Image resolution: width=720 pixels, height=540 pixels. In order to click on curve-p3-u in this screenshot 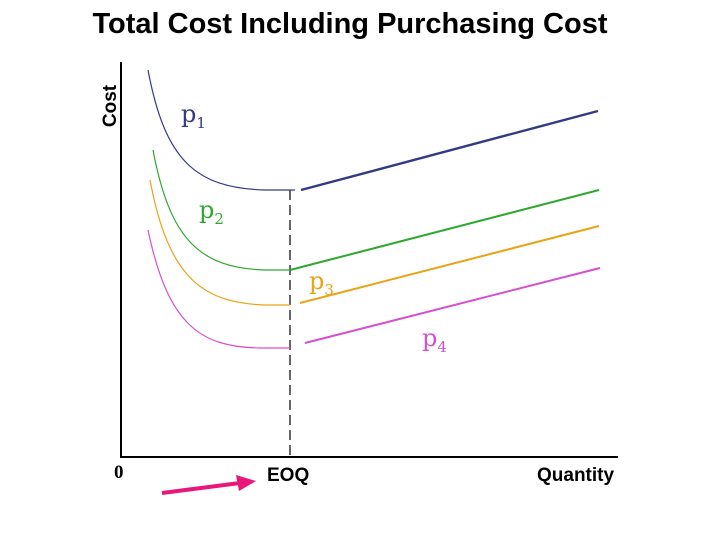, I will do `click(219, 242)`.